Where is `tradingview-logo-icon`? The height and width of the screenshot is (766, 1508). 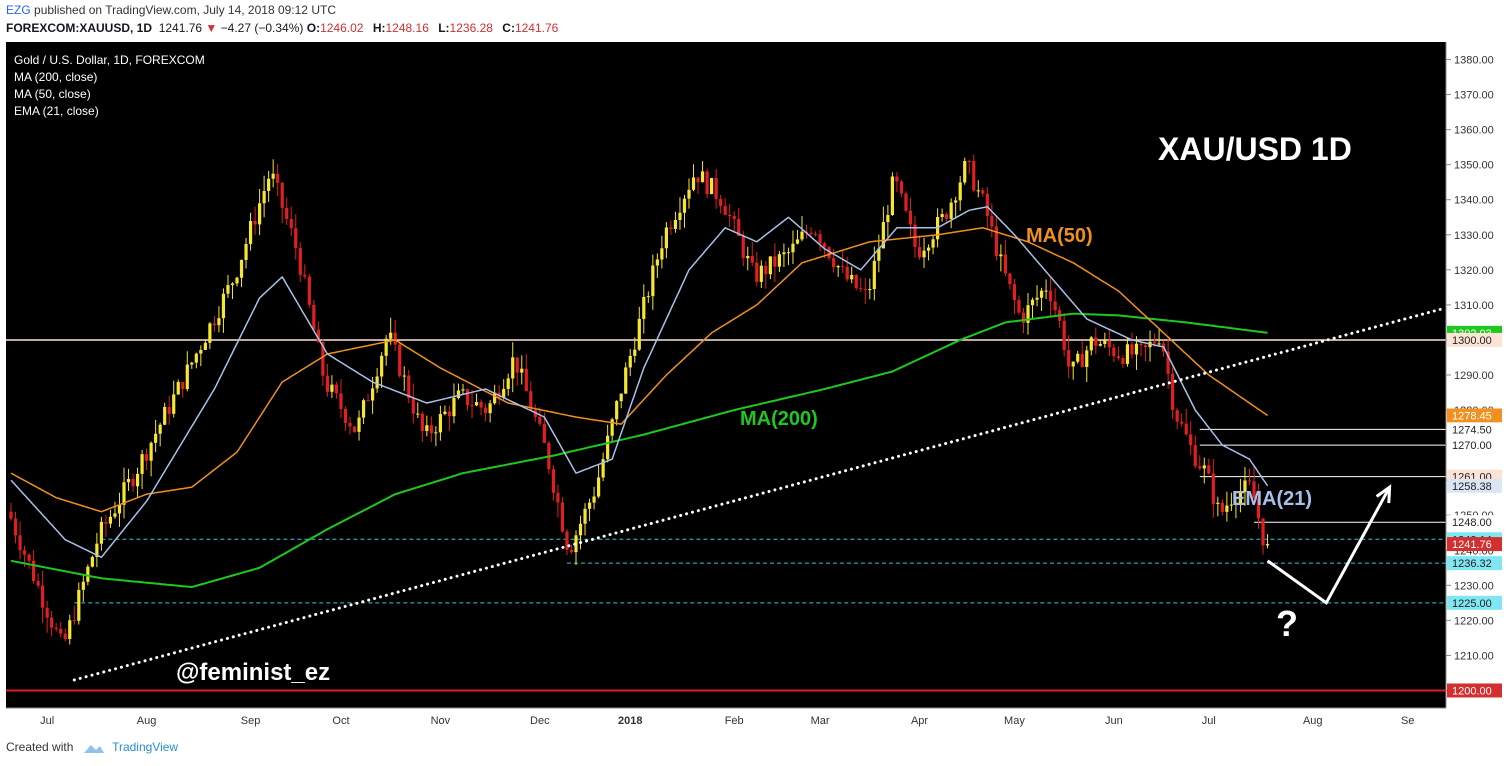
tradingview-logo-icon is located at coordinates (94, 748).